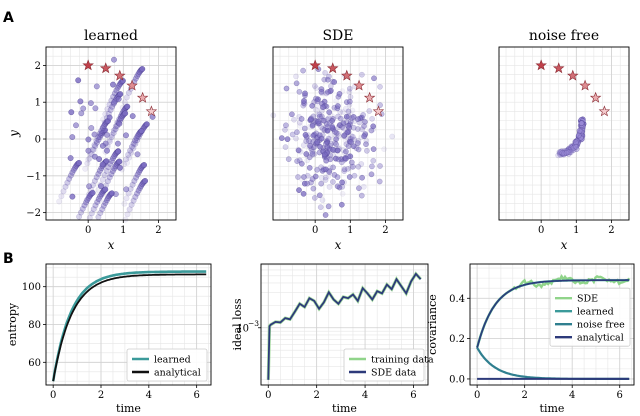 This screenshot has width=640, height=416. Describe the element at coordinates (123, 230) in the screenshot. I see `x-tick-label: 1` at that location.